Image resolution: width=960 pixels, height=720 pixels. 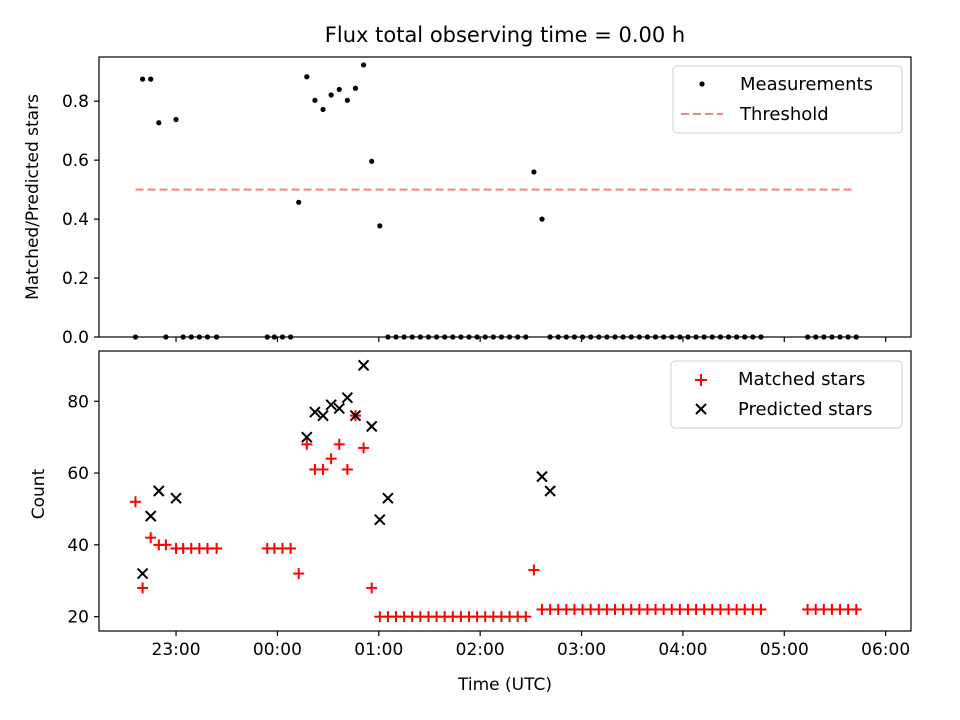 I want to click on top-y-tick-label: 0.8, so click(x=75, y=102).